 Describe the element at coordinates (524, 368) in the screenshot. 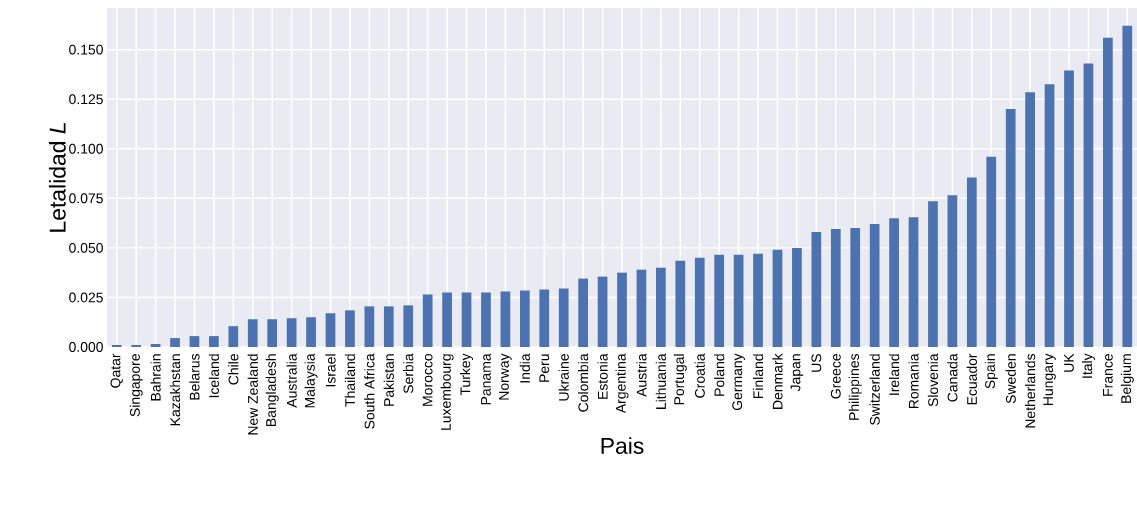

I see `x-tick-label: India` at that location.